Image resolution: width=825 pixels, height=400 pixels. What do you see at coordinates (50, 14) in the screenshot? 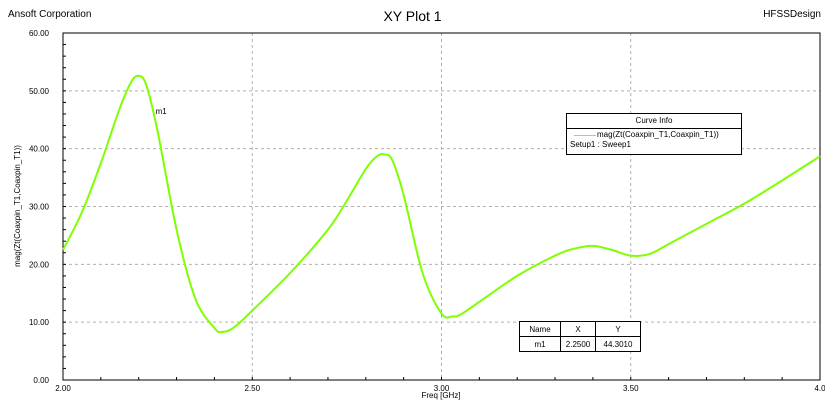
I see `company-label: Ansoft Corporation` at bounding box center [50, 14].